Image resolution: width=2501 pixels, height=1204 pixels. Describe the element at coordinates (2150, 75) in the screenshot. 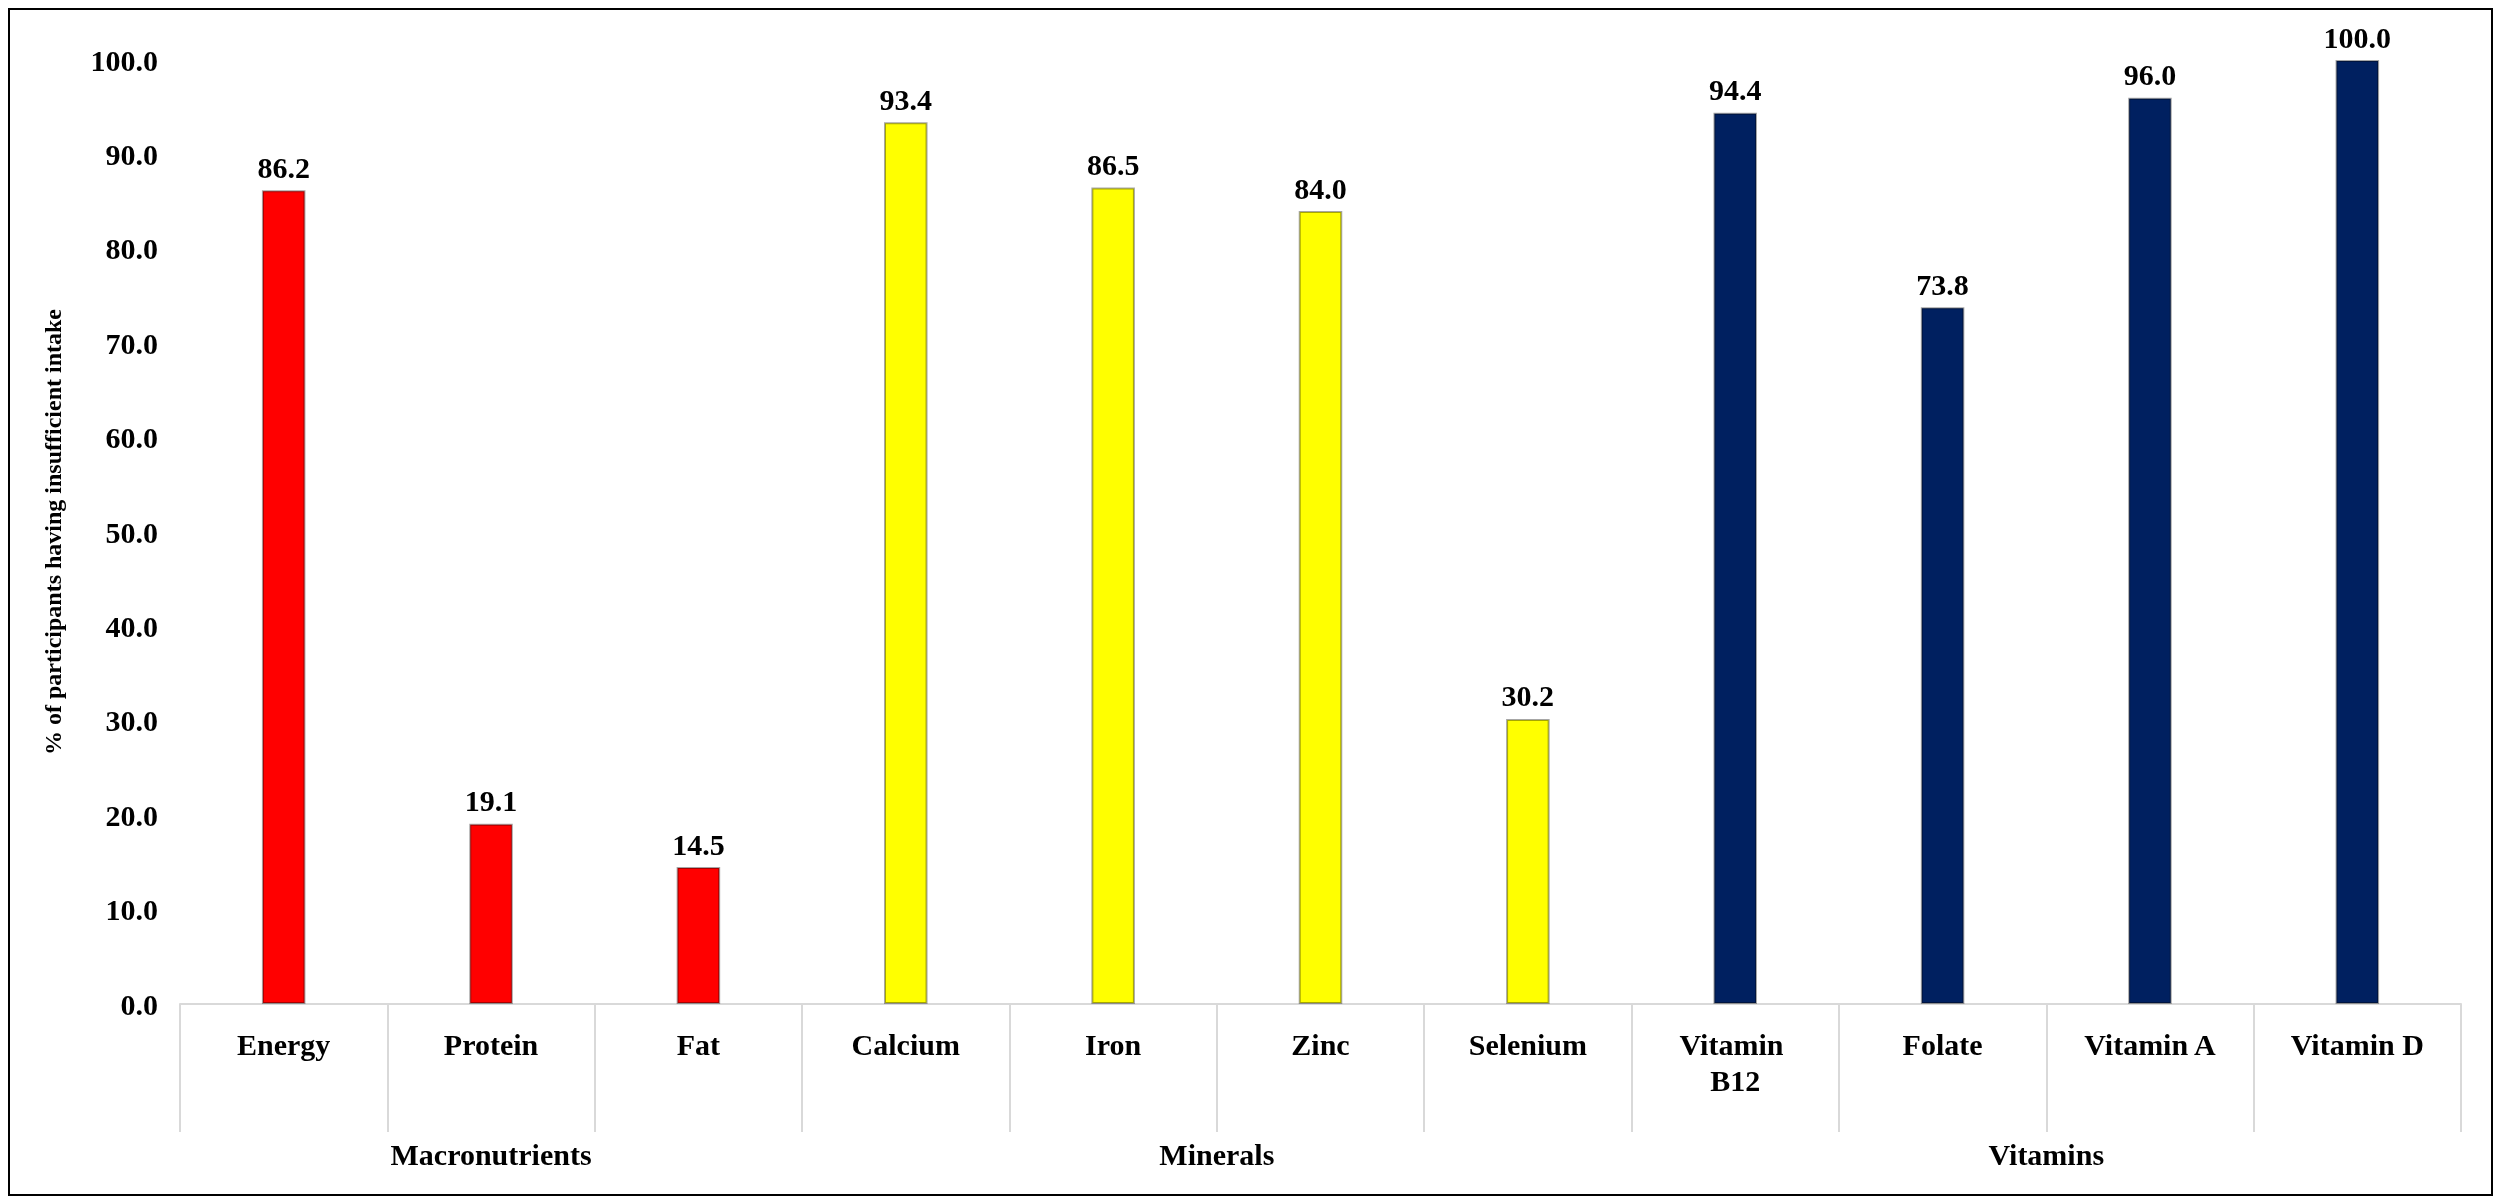

I see `data-label: 96.0` at that location.